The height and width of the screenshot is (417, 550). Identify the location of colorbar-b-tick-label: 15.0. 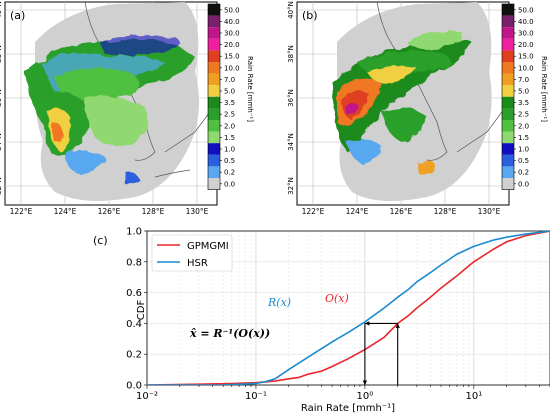
(526, 57).